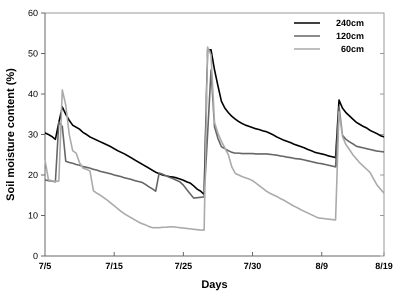 The image size is (394, 301). Describe the element at coordinates (114, 266) in the screenshot. I see `x-tick-label: 7/15` at that location.